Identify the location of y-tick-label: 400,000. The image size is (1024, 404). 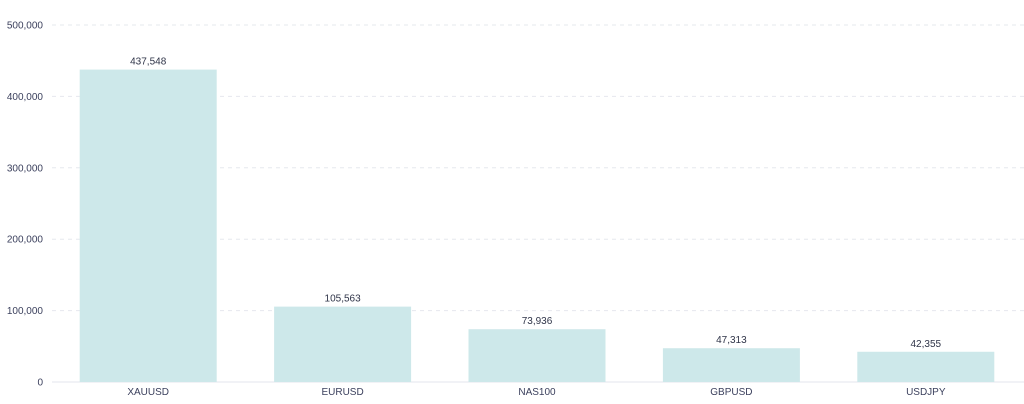
(25, 97).